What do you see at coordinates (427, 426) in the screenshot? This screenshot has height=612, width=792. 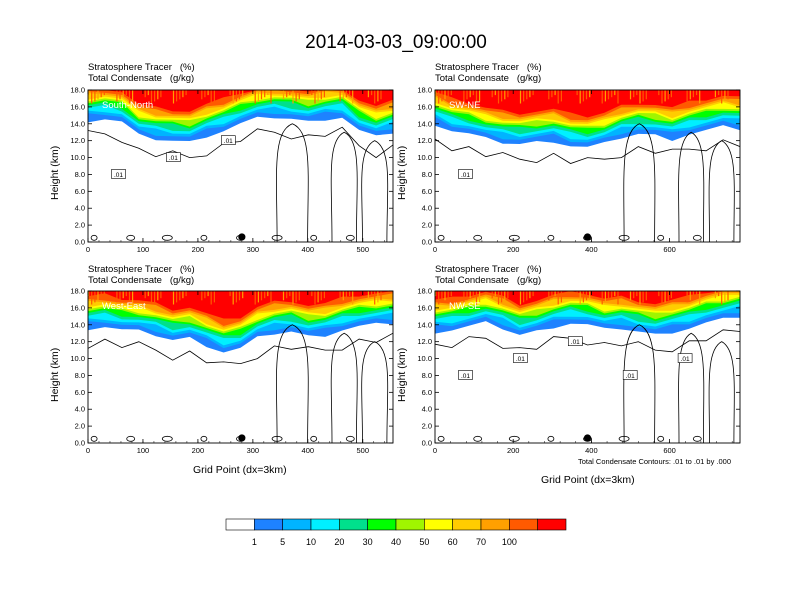 I see `y-tick-label: 2.0` at bounding box center [427, 426].